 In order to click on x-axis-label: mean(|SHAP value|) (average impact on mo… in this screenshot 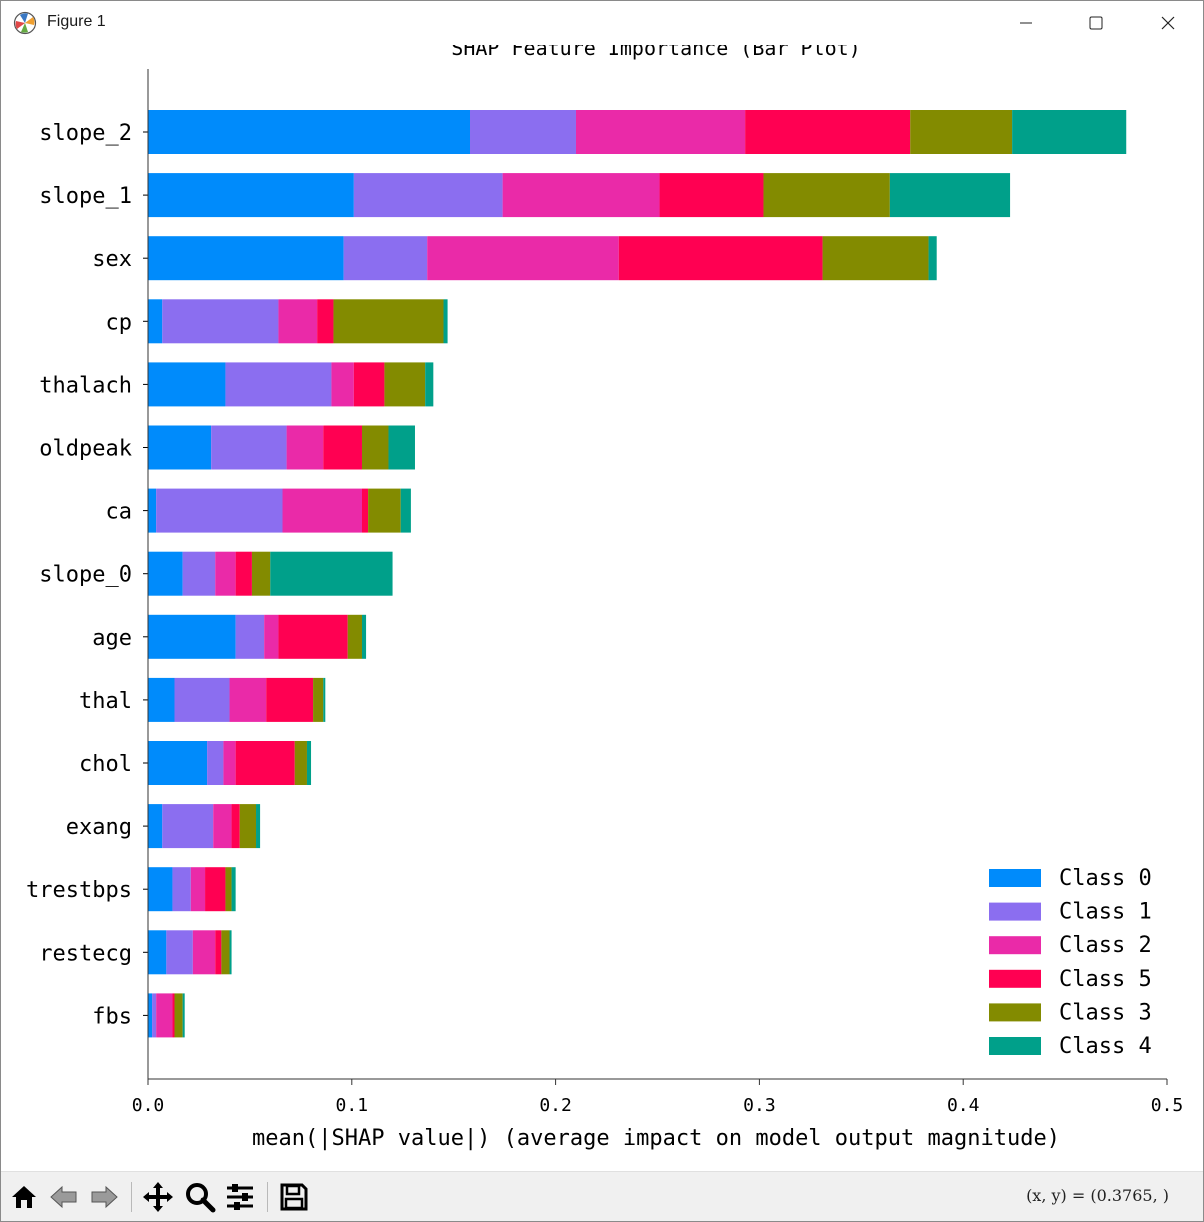, I will do `click(656, 1138)`.